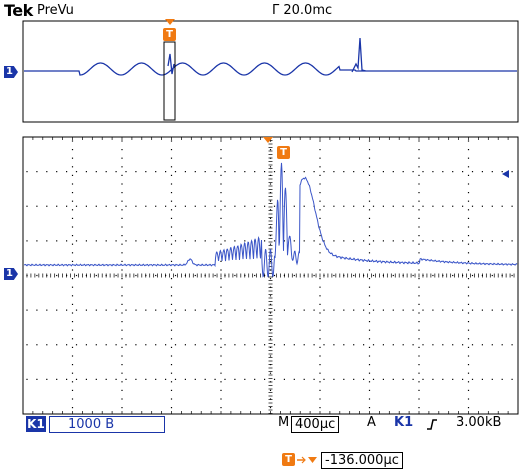 The width and height of the screenshot is (520, 473). What do you see at coordinates (371, 422) in the screenshot?
I see `trigger-prefix: A` at bounding box center [371, 422].